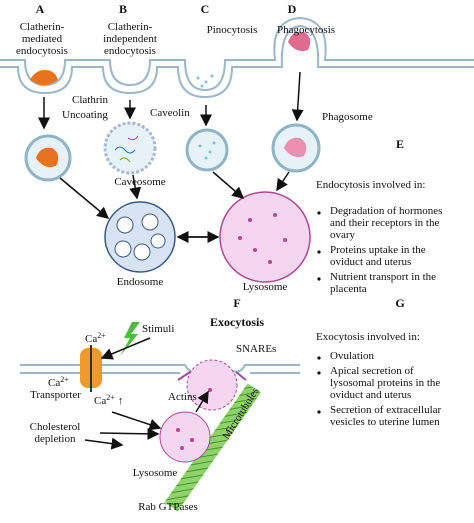  What do you see at coordinates (139, 182) in the screenshot?
I see `label: Caveosome` at bounding box center [139, 182].